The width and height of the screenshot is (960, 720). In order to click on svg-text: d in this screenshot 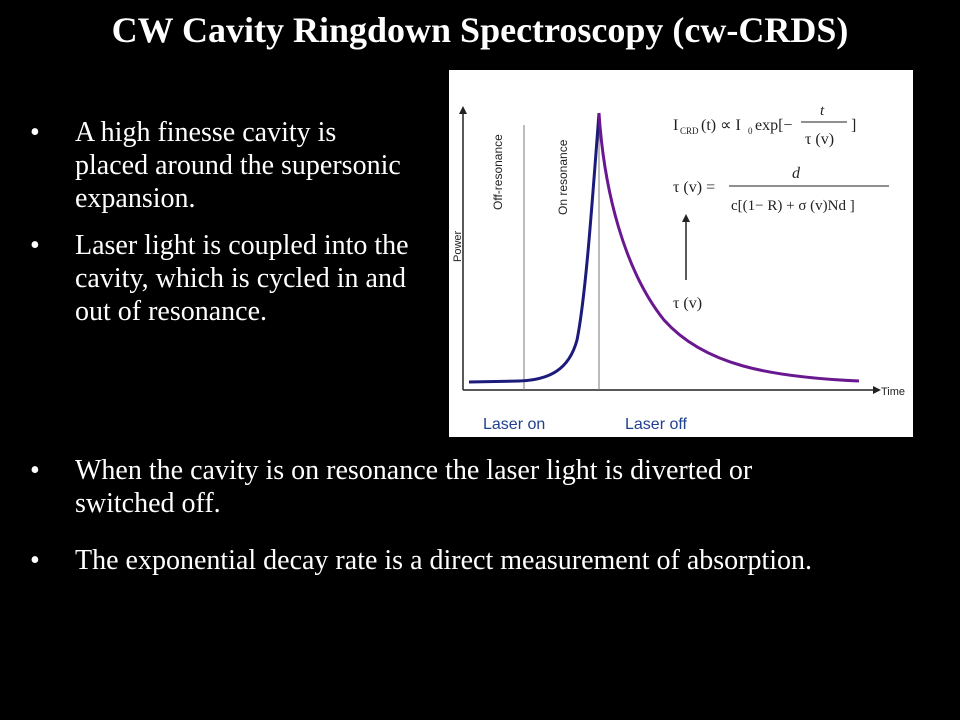, I will do `click(796, 173)`.